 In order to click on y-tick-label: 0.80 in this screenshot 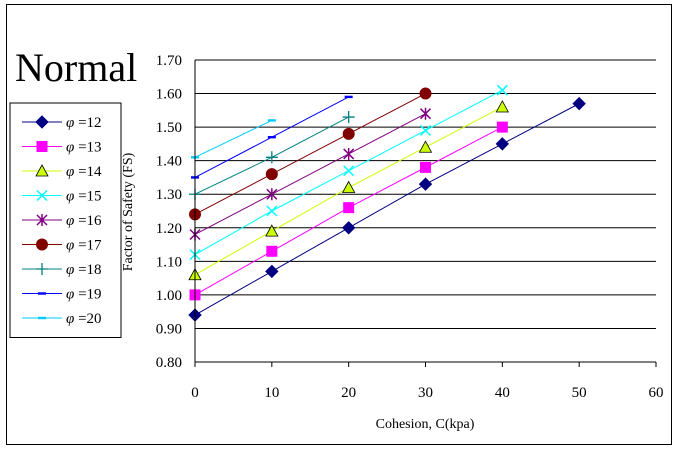, I will do `click(169, 363)`.